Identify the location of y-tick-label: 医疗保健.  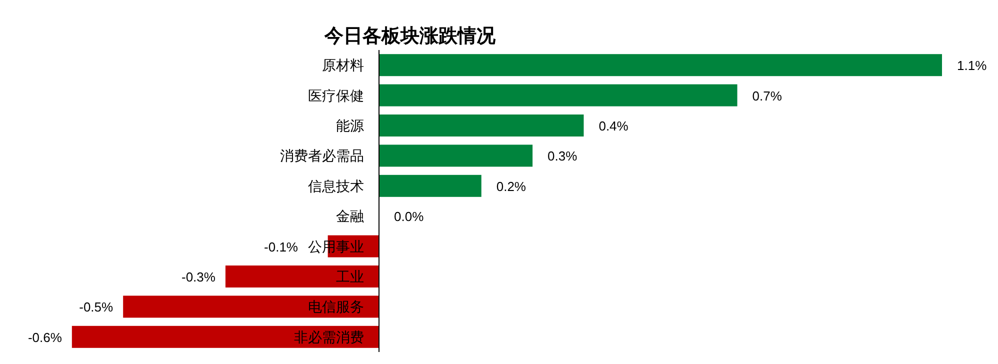
(336, 95).